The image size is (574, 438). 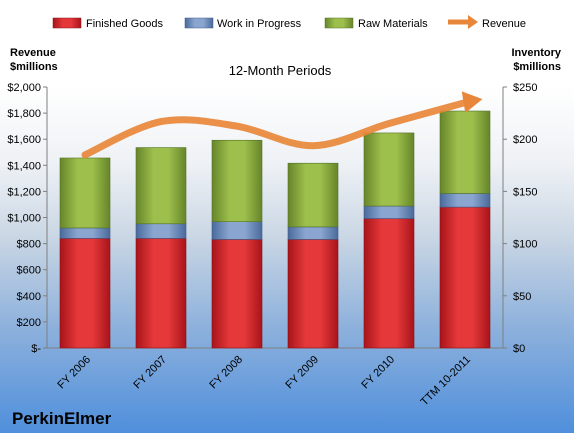 What do you see at coordinates (522, 297) in the screenshot?
I see `y-right-tick-label: $50` at bounding box center [522, 297].